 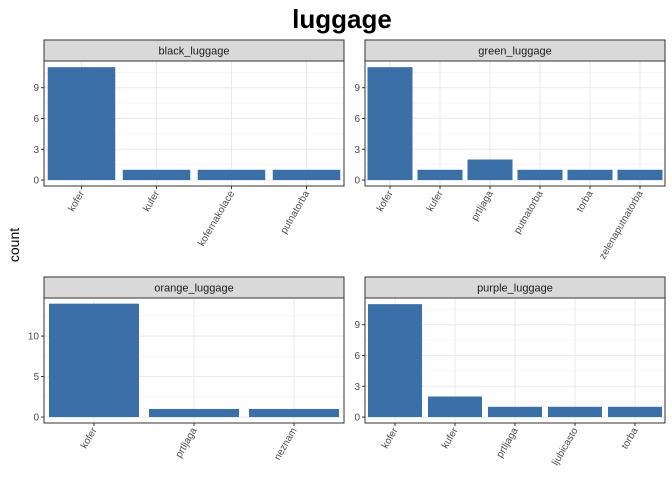 I want to click on y-tick-label: 5, so click(x=36, y=377).